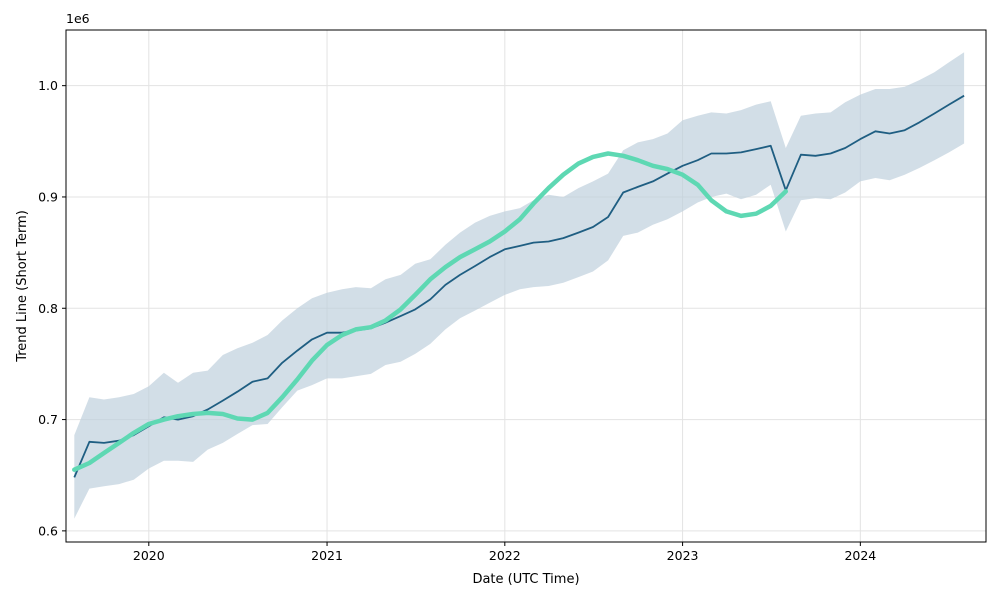 This screenshot has width=1000, height=600. Describe the element at coordinates (505, 555) in the screenshot. I see `x-tick-label: 2022` at that location.